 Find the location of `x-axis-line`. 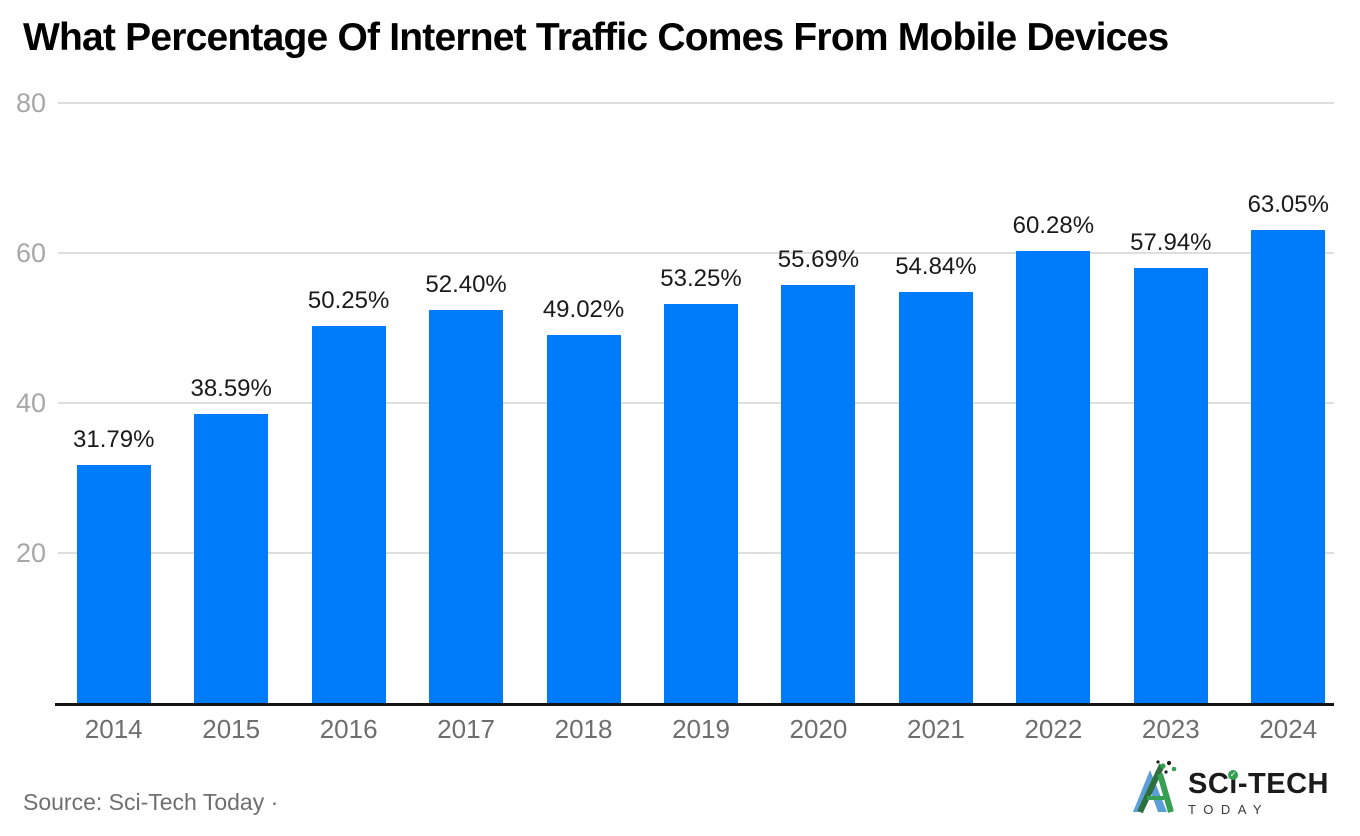

x-axis-line is located at coordinates (694, 704).